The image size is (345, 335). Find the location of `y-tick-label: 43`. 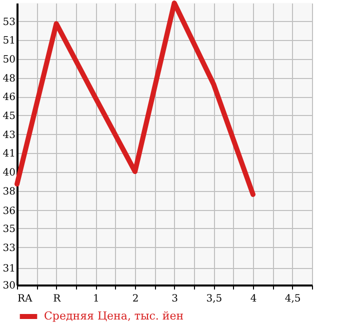

y-tick-label: 43 is located at coordinates (9, 135).